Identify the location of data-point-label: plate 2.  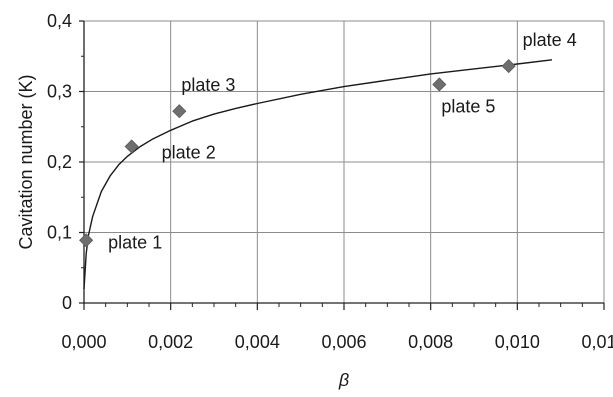
(189, 152).